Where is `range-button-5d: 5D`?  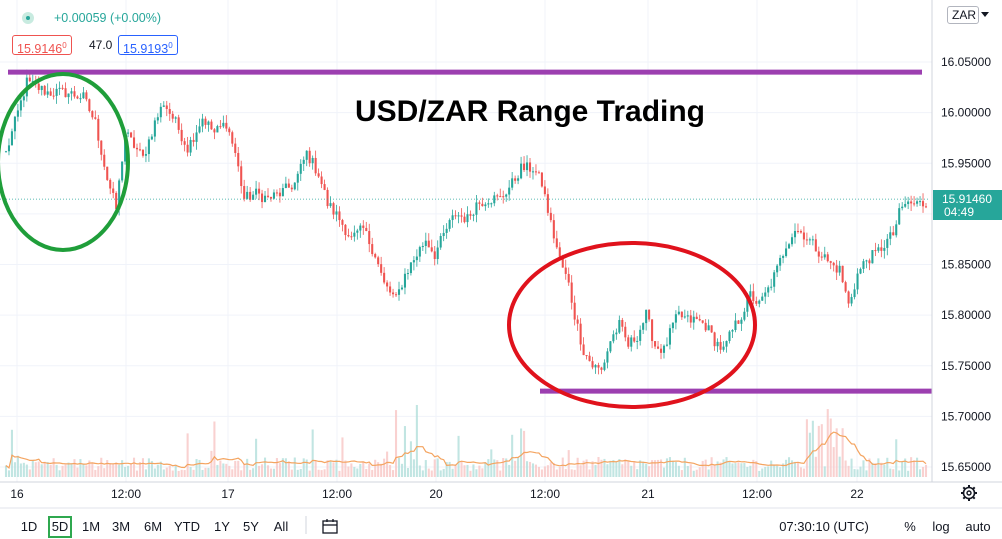 range-button-5d: 5D is located at coordinates (60, 527).